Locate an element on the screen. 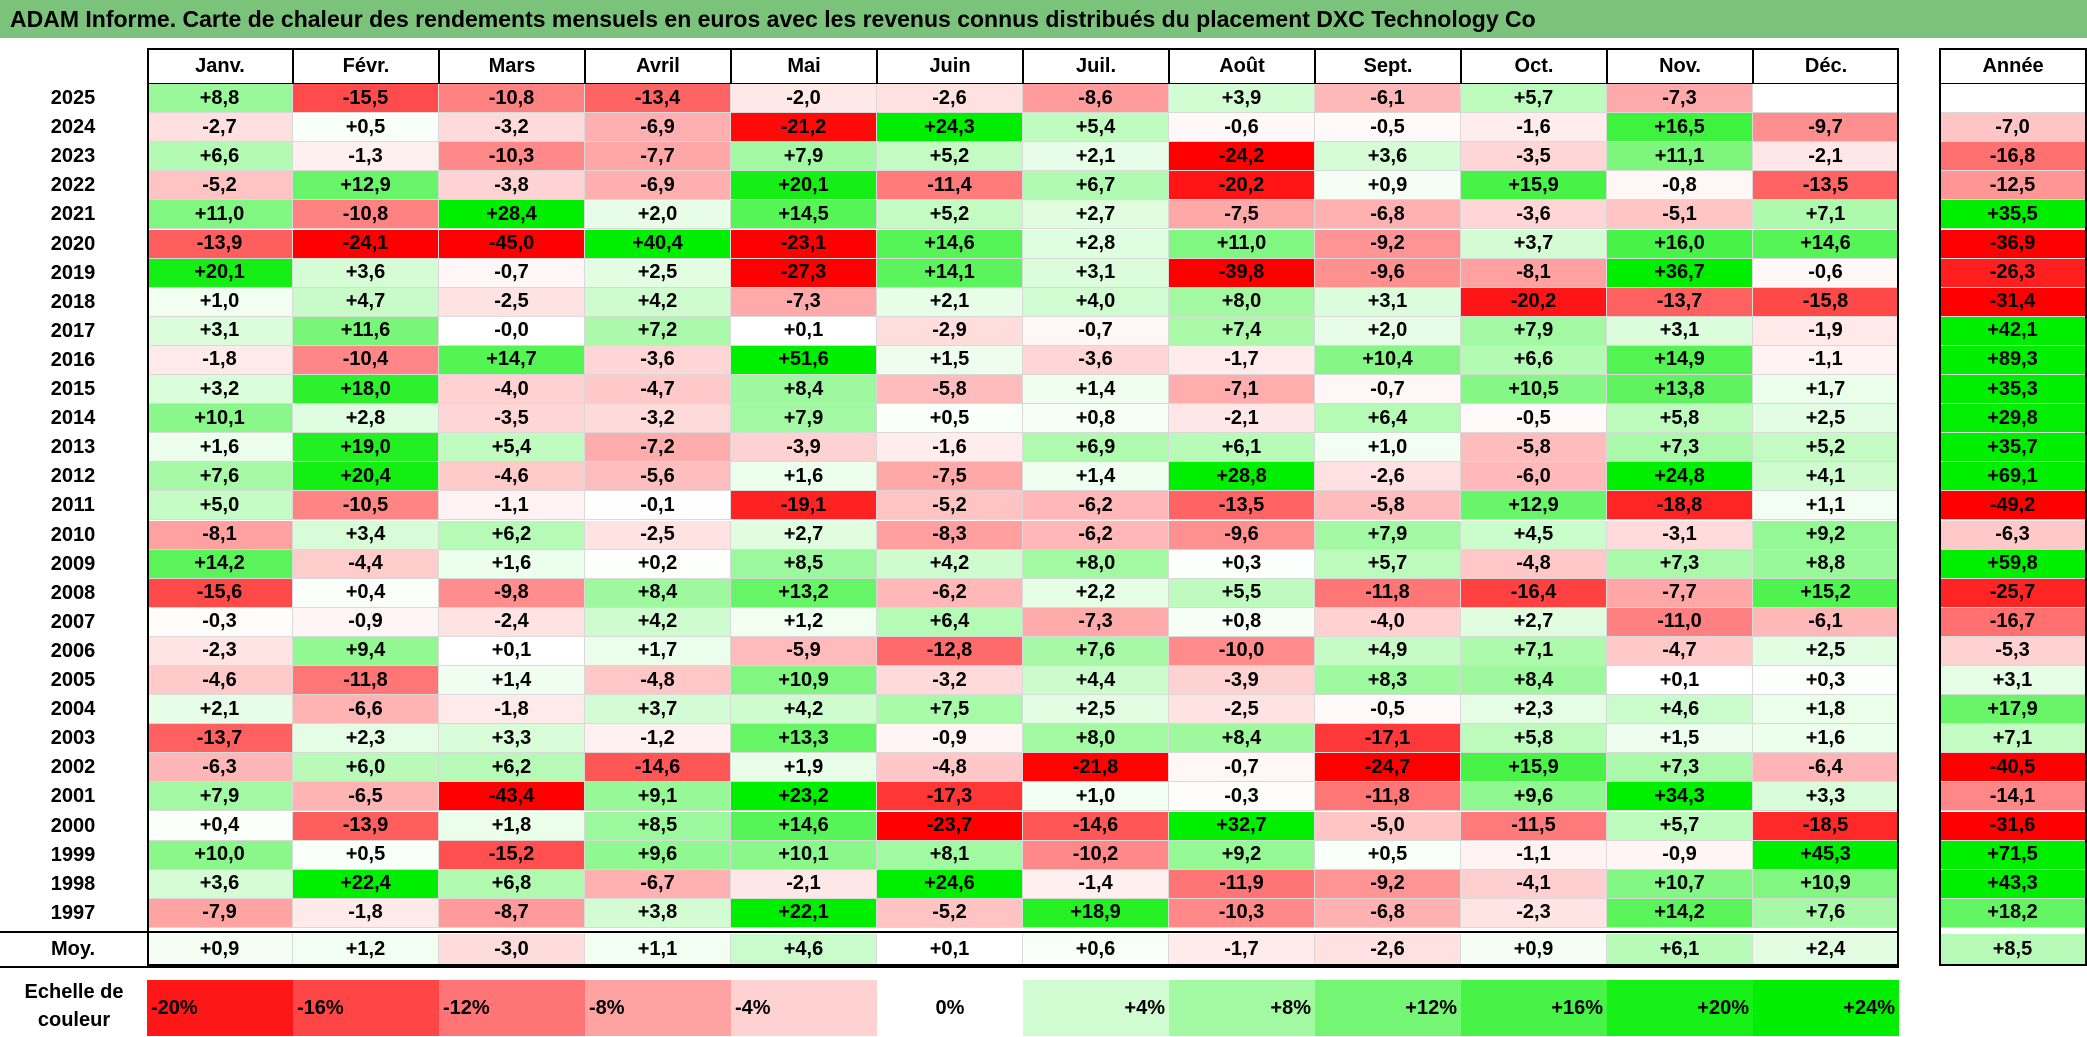 The width and height of the screenshot is (2087, 1037). heatmap-cell: +1,4 is located at coordinates (1096, 477).